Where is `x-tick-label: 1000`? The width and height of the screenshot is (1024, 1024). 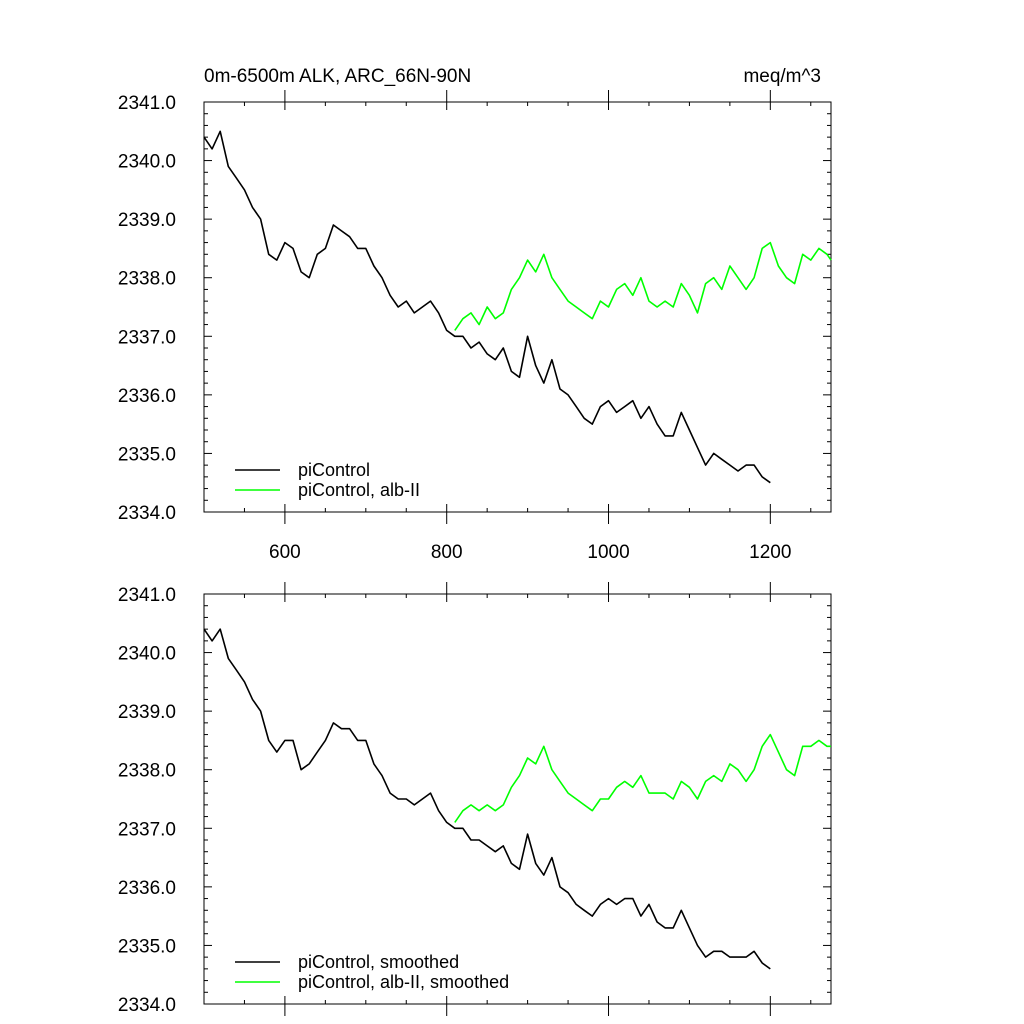 x-tick-label: 1000 is located at coordinates (608, 552).